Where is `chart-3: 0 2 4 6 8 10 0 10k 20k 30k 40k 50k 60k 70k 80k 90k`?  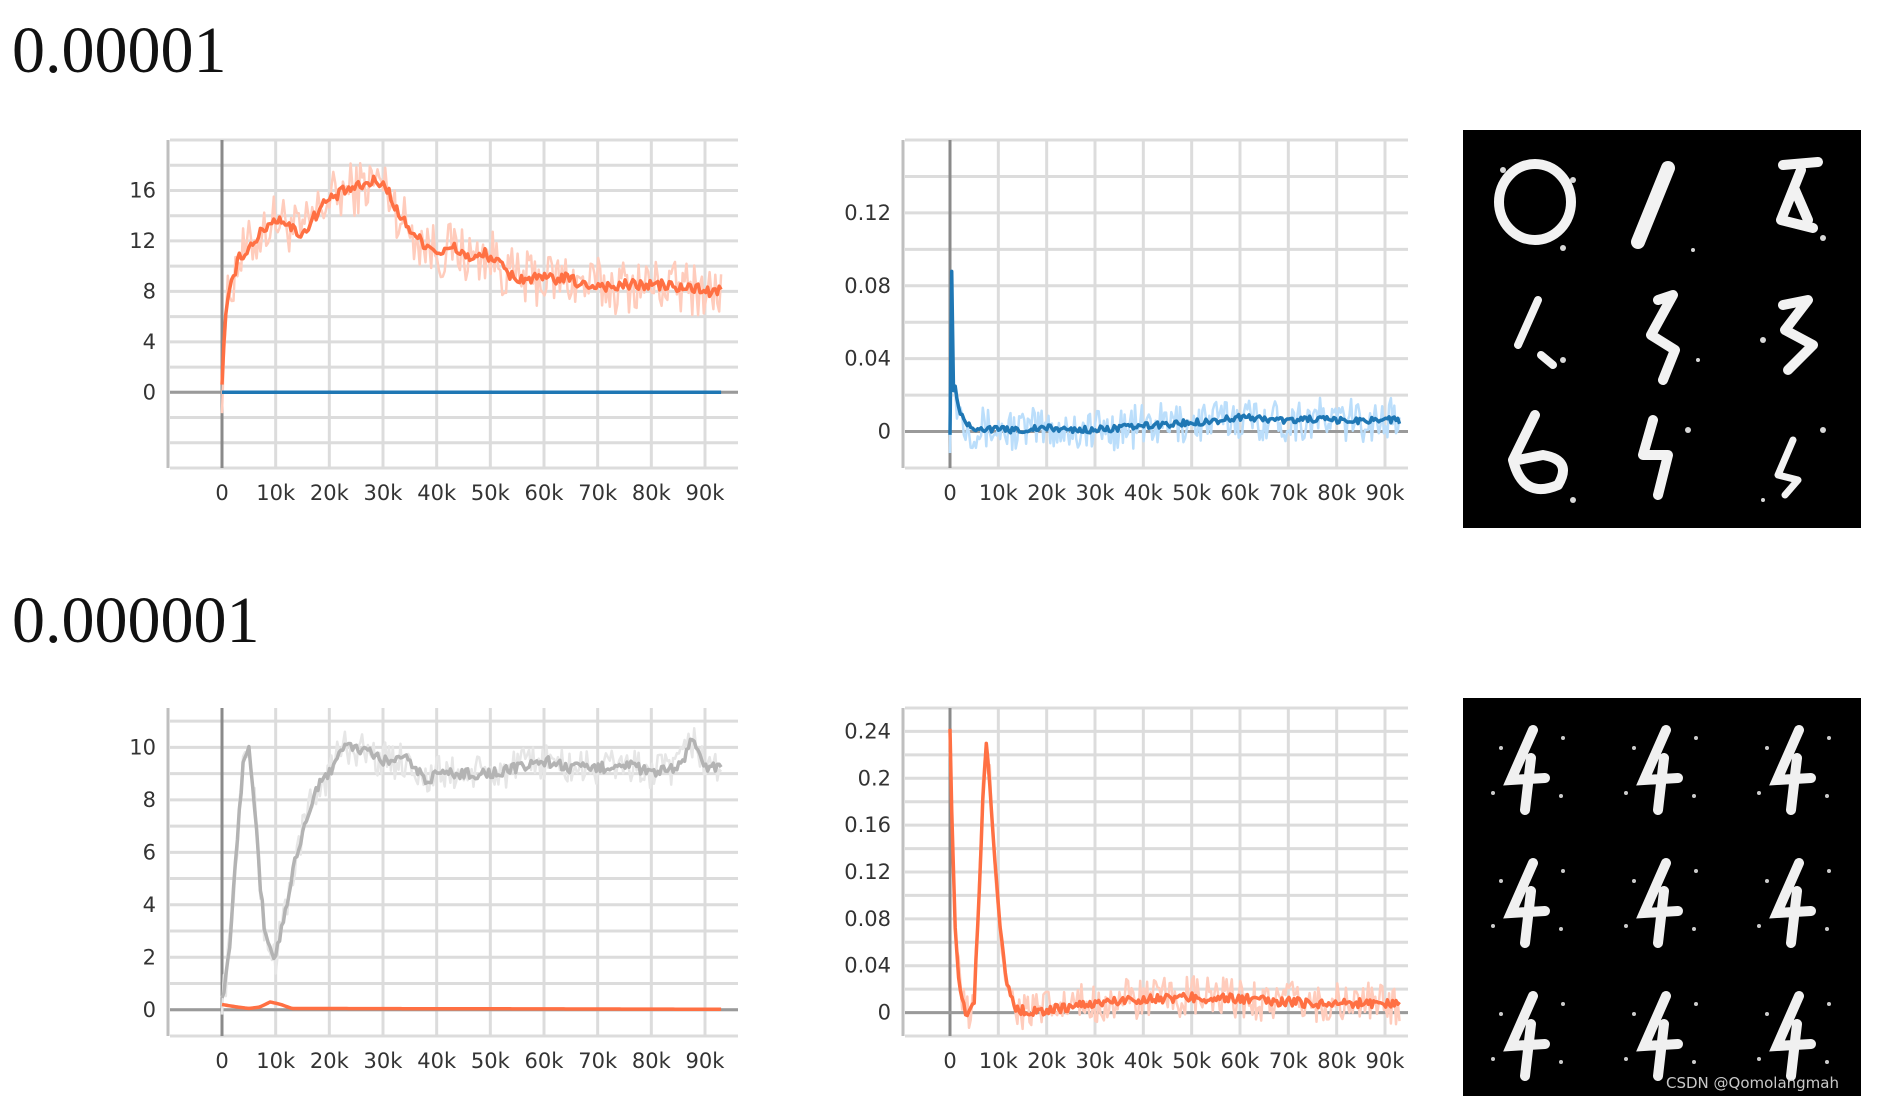
chart-3: 0 2 4 6 8 10 0 10k 20k 30k 40k 50k 60k 70k 80k 90k is located at coordinates (433, 890).